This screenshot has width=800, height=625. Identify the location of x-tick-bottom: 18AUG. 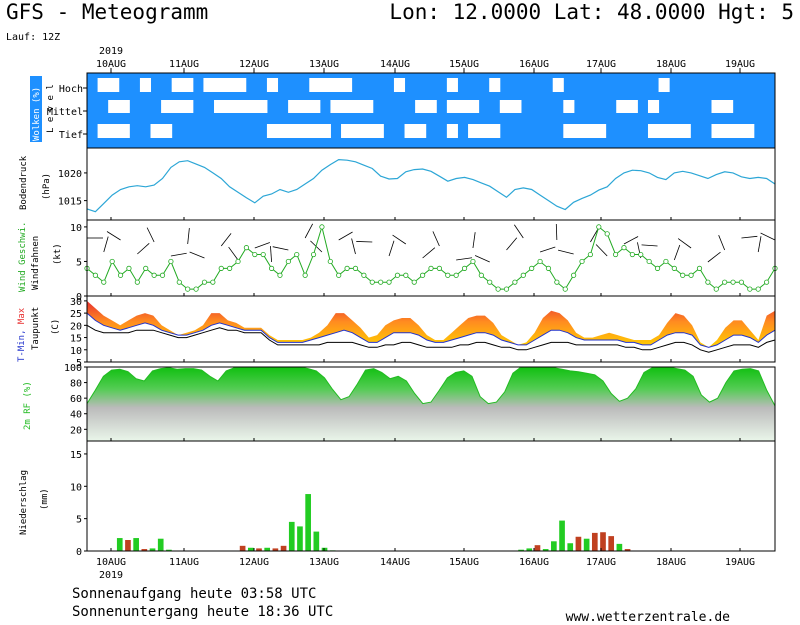
(671, 562).